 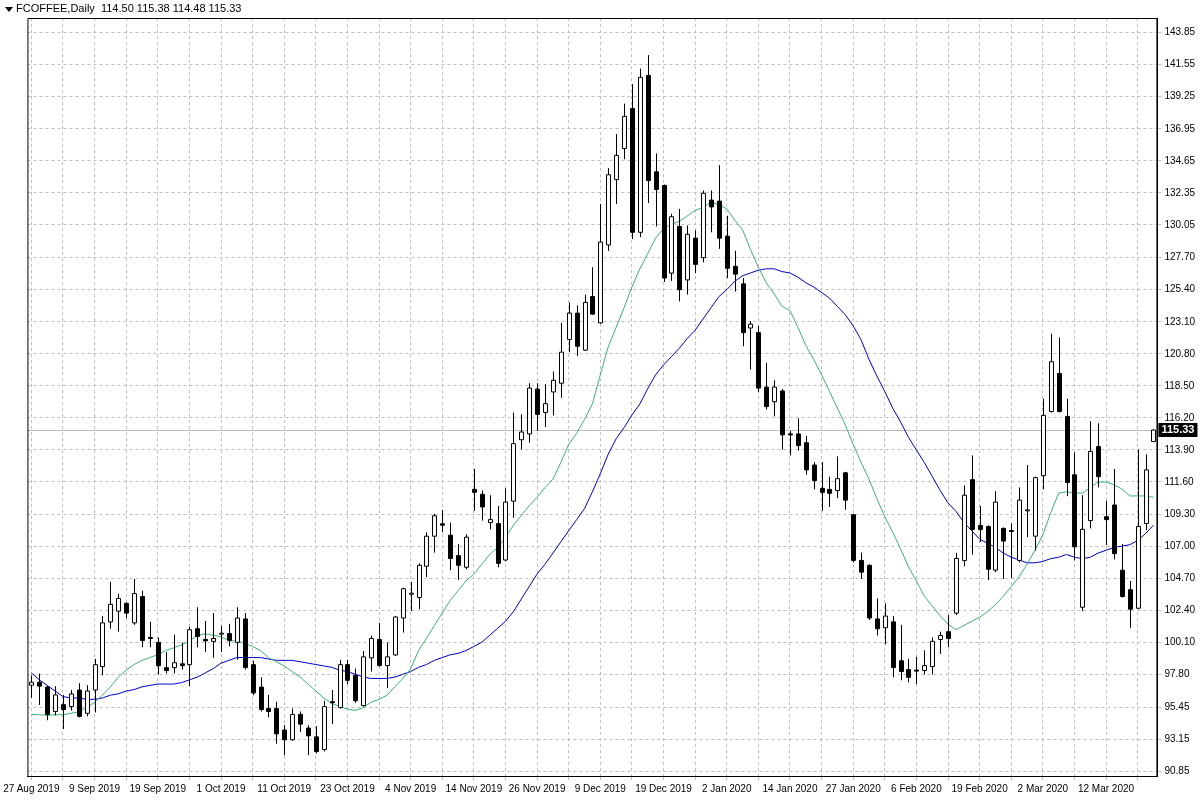 What do you see at coordinates (284, 788) in the screenshot?
I see `x-tick-label: 11 Oct 2019` at bounding box center [284, 788].